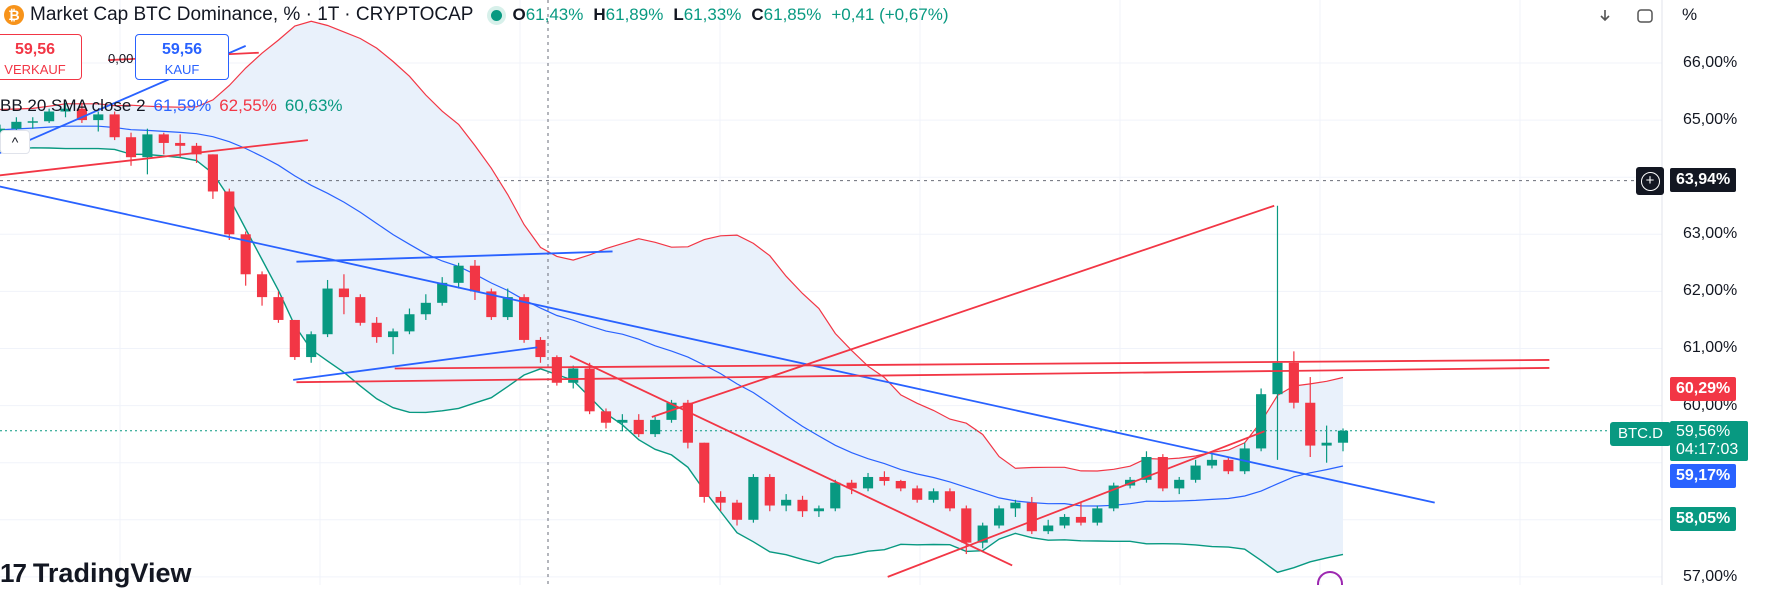 This screenshot has height=589, width=1773. I want to click on collapse-legend-button: ^, so click(15, 142).